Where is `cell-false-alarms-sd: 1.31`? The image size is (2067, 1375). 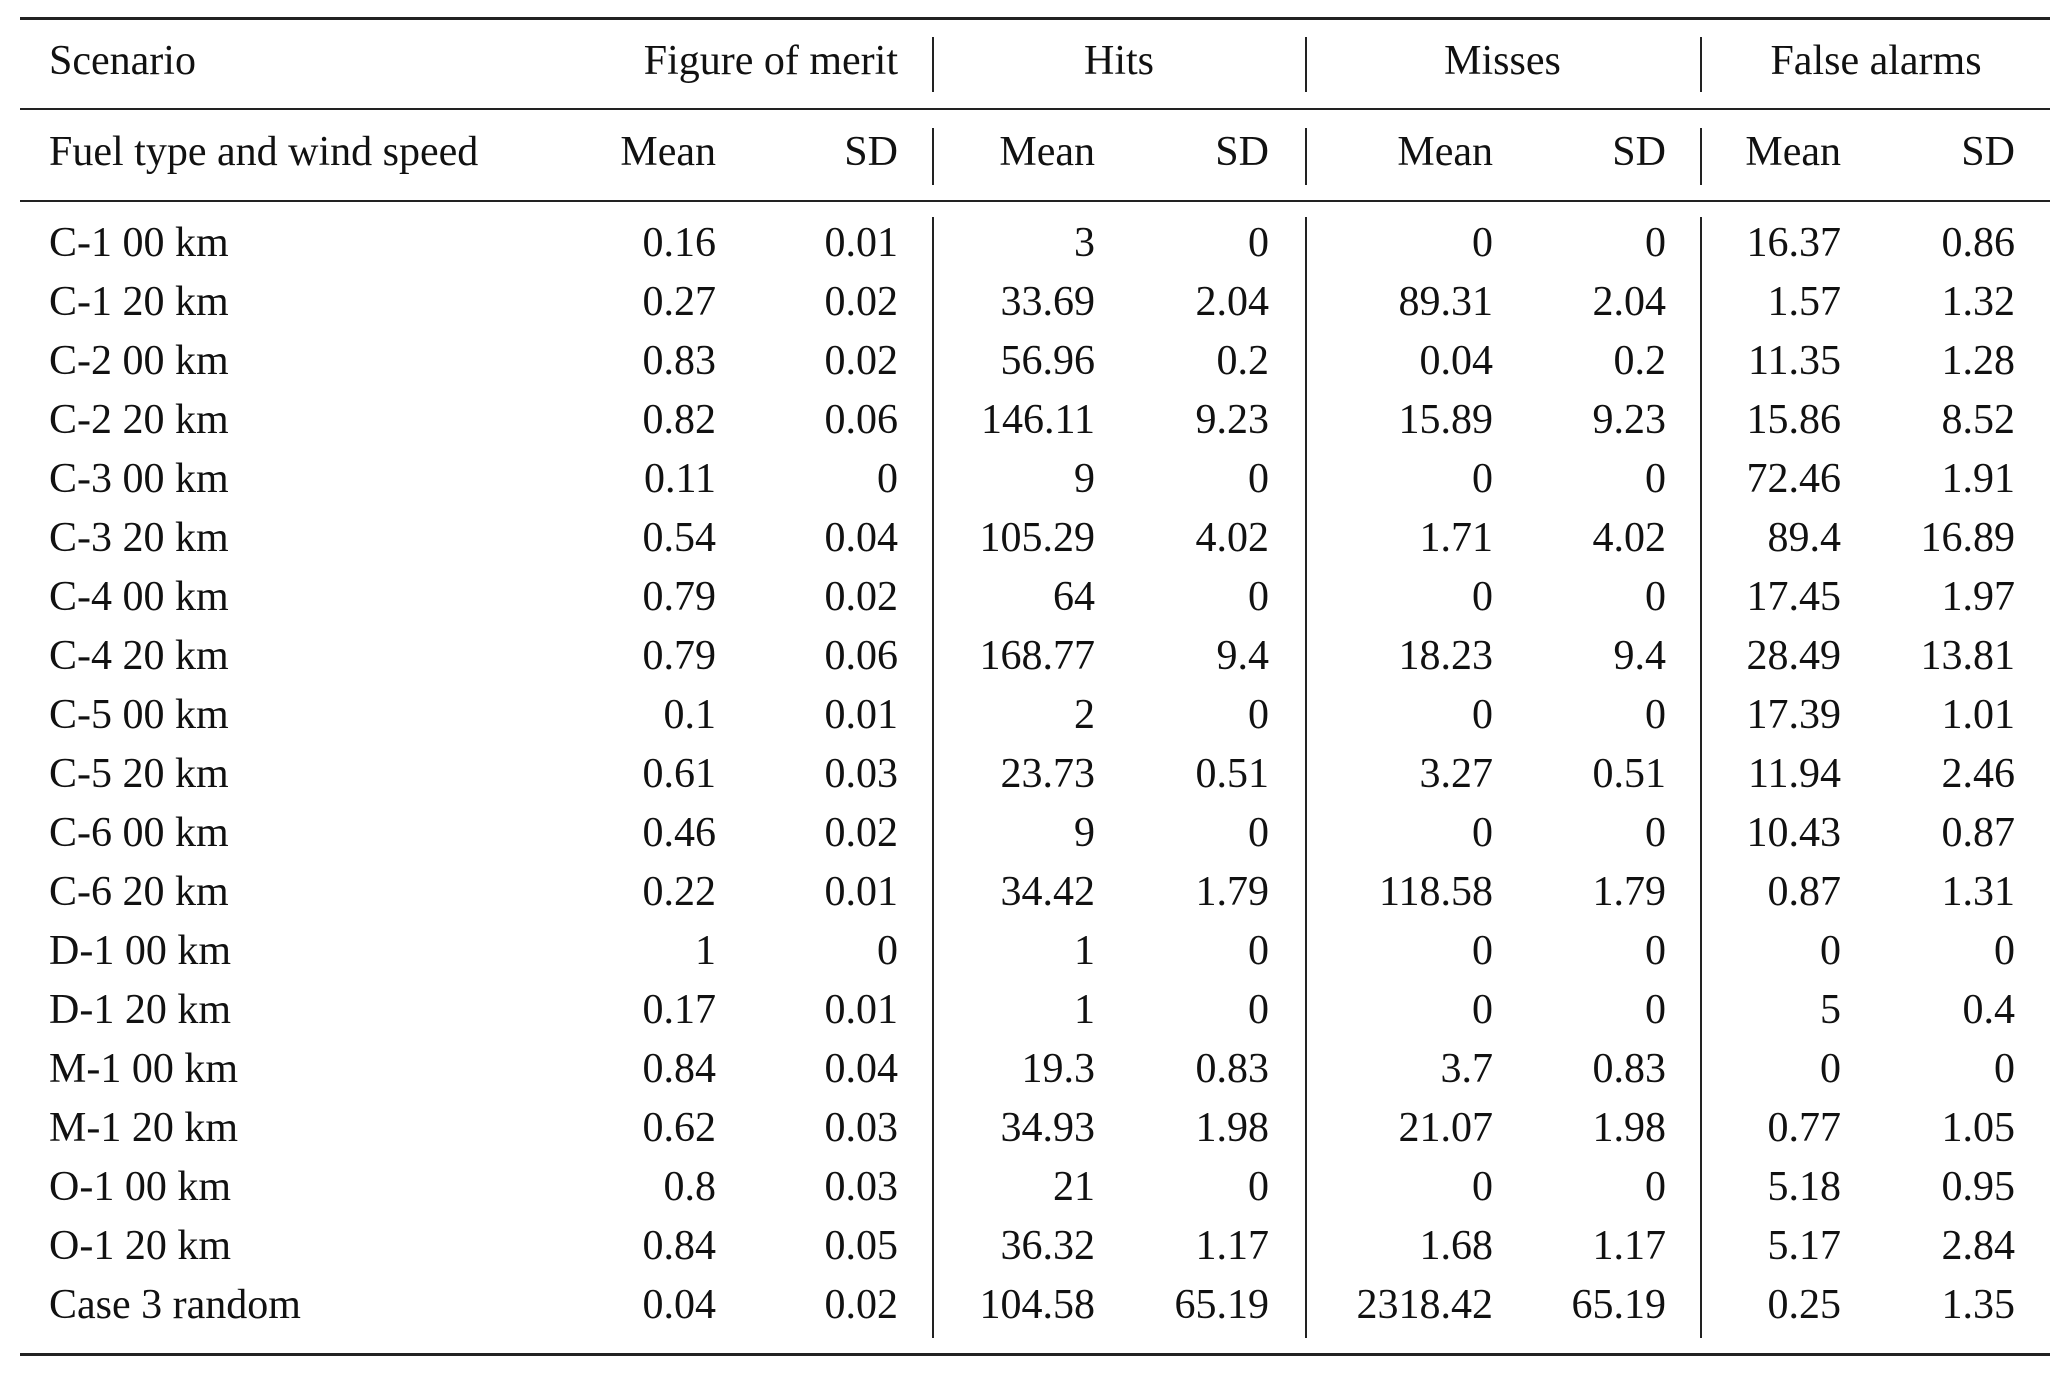
cell-false-alarms-sd: 1.31 is located at coordinates (1978, 892).